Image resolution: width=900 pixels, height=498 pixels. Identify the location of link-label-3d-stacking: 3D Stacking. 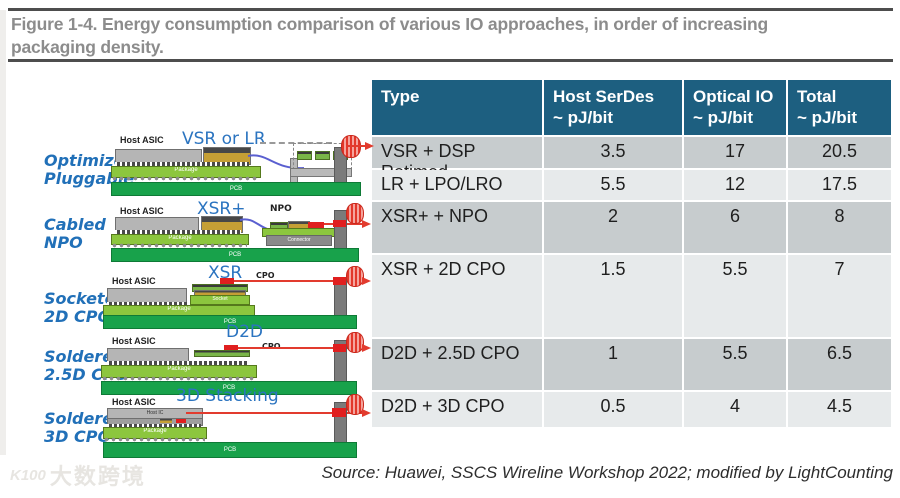
(227, 396).